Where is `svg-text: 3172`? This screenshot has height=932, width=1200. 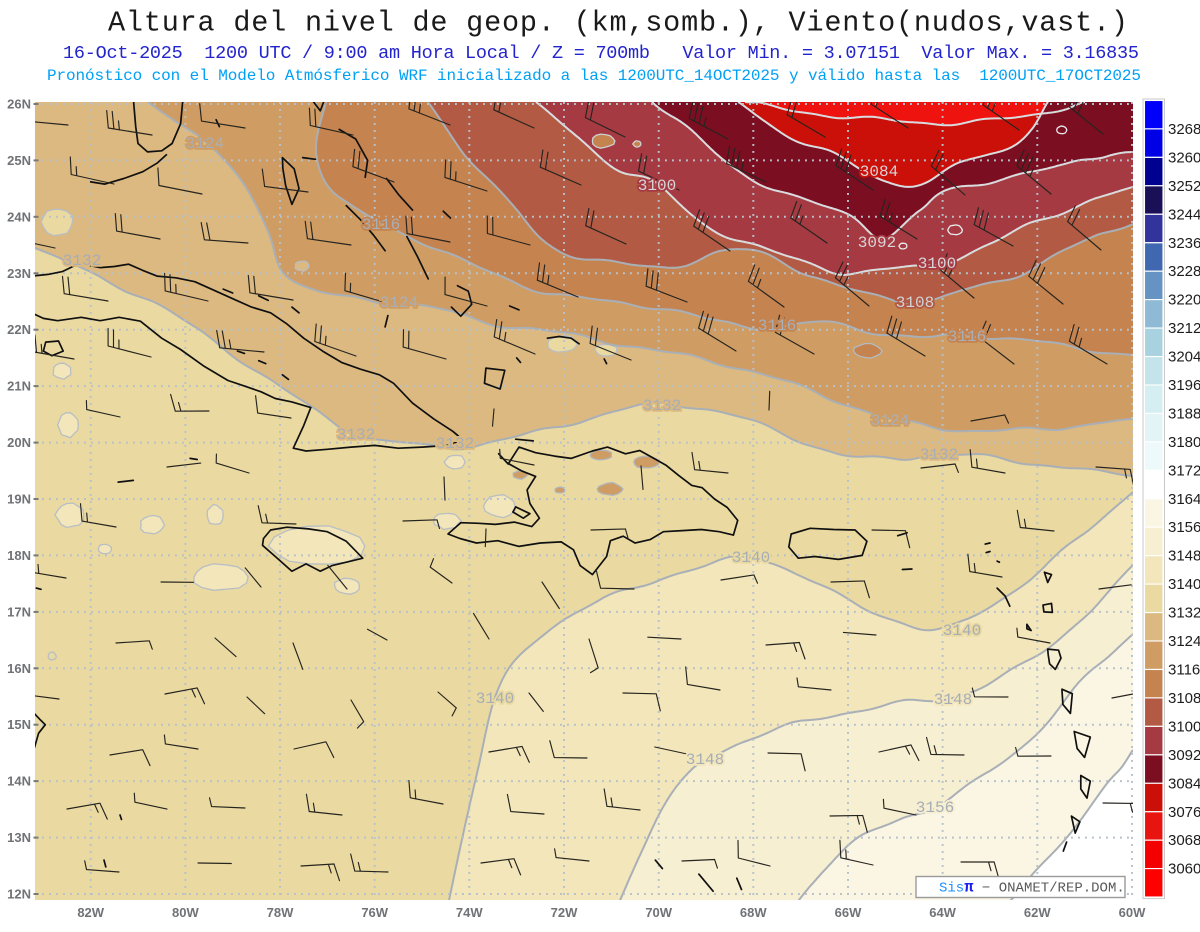
svg-text: 3172 is located at coordinates (1184, 470).